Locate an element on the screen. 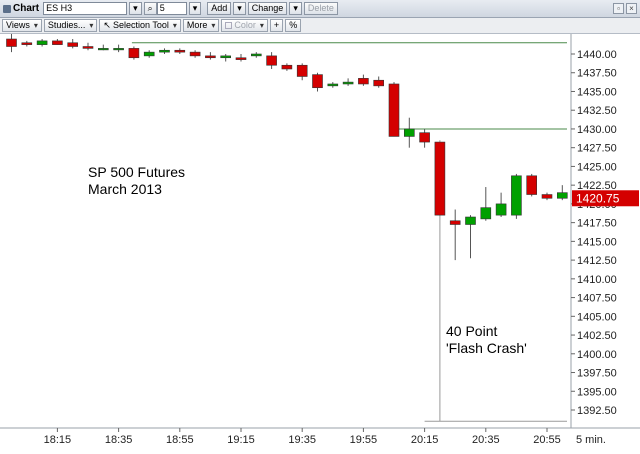  chart-window-icon is located at coordinates (7, 8).